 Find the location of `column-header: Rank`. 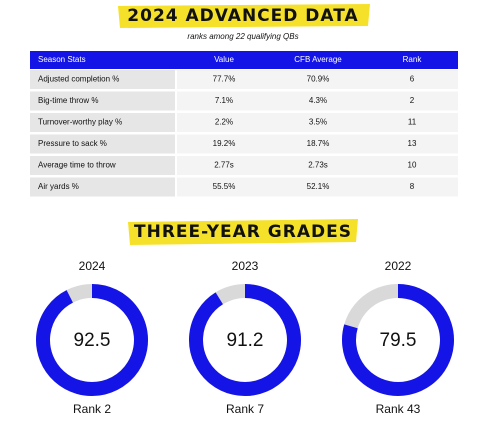

column-header: Rank is located at coordinates (413, 59).